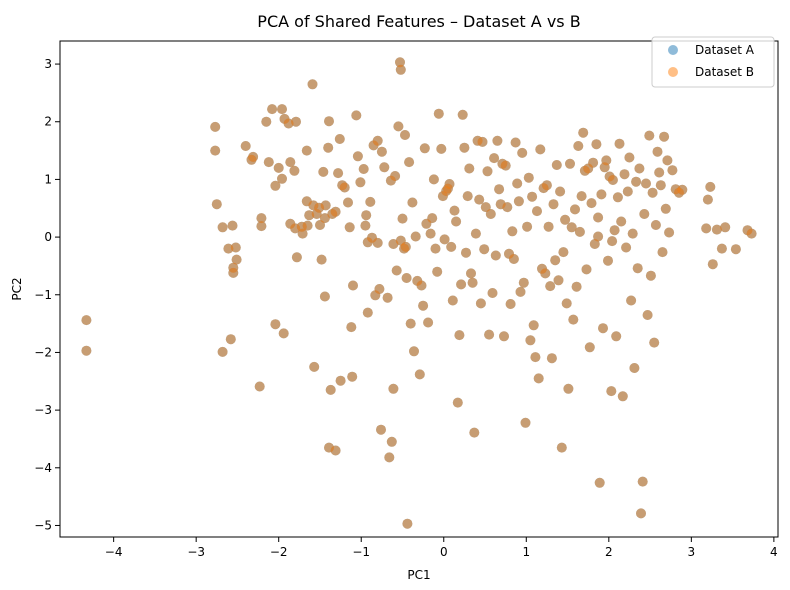 This screenshot has height=590, width=790. What do you see at coordinates (43, 352) in the screenshot?
I see `y-tick-label: −2` at bounding box center [43, 352].